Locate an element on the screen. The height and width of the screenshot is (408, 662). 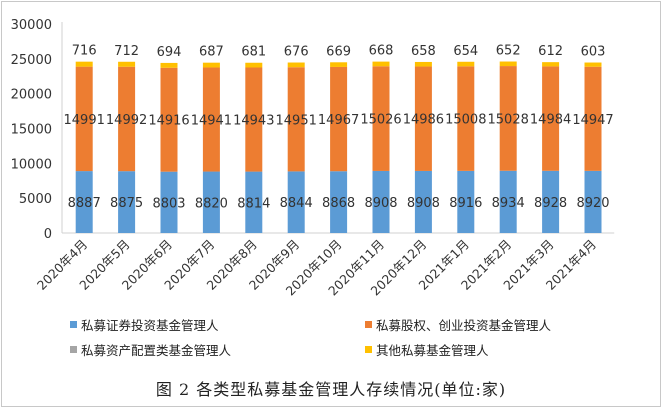
data-label: 14916 is located at coordinates (168, 121).